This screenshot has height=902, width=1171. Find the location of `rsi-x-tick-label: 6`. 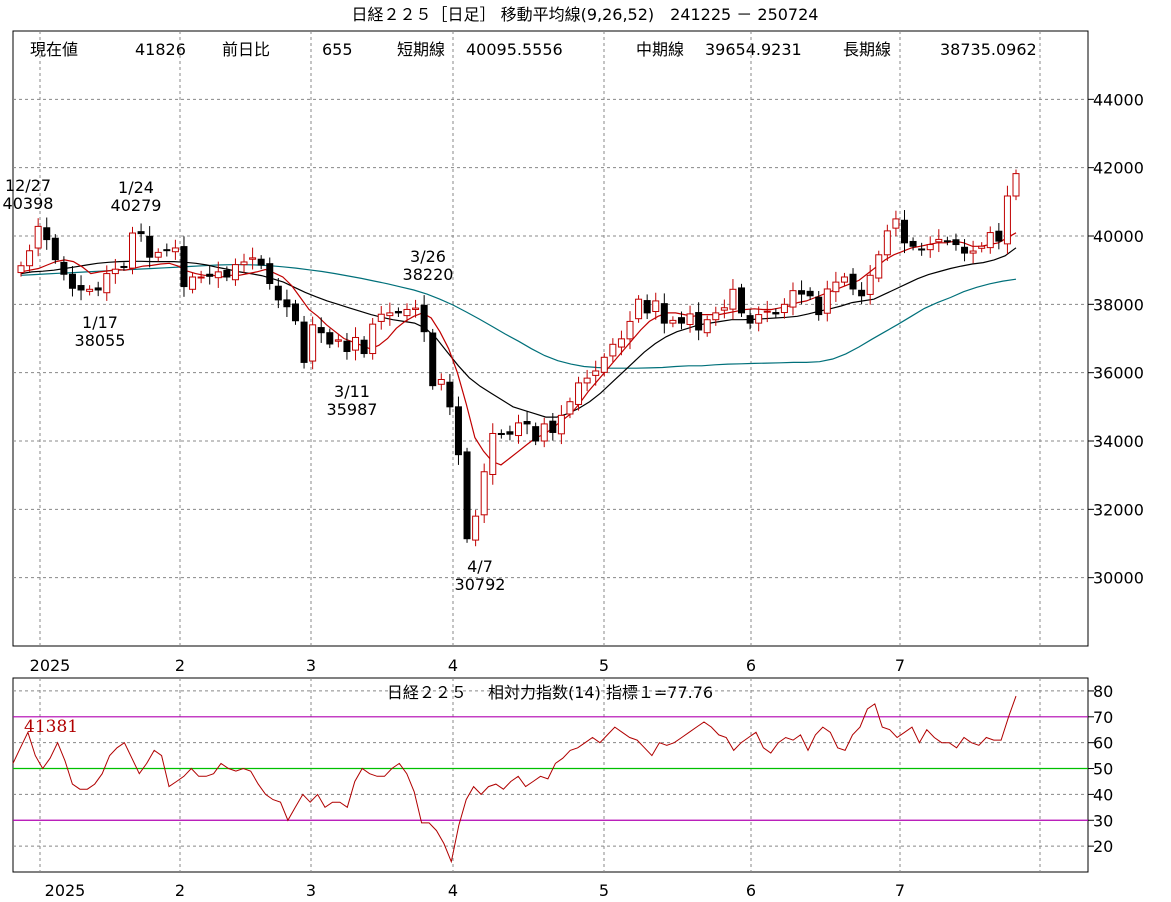

rsi-x-tick-label: 6 is located at coordinates (751, 890).